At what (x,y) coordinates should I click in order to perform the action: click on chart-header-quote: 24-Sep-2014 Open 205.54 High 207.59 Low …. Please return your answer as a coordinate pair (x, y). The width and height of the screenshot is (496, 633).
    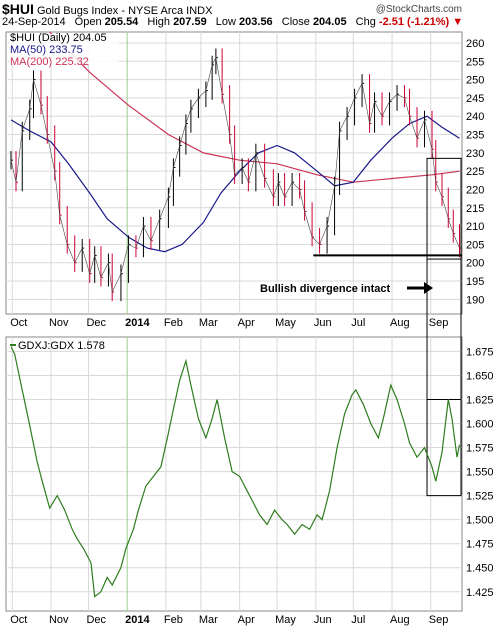
    Looking at the image, I should click on (232, 22).